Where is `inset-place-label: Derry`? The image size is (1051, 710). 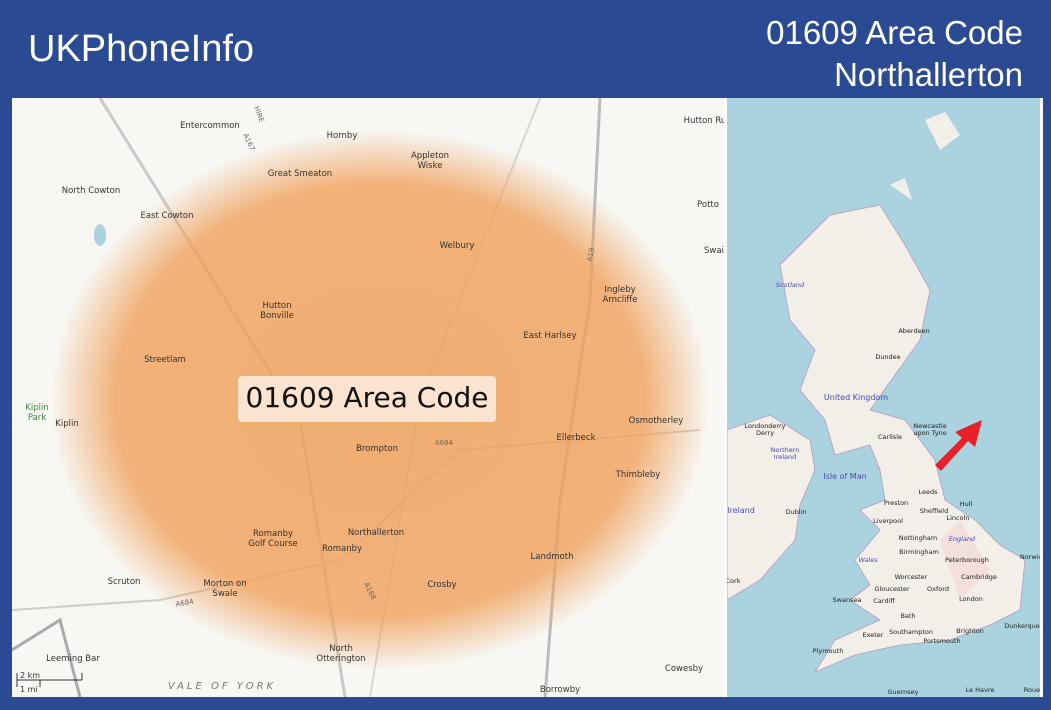
inset-place-label: Derry is located at coordinates (765, 433).